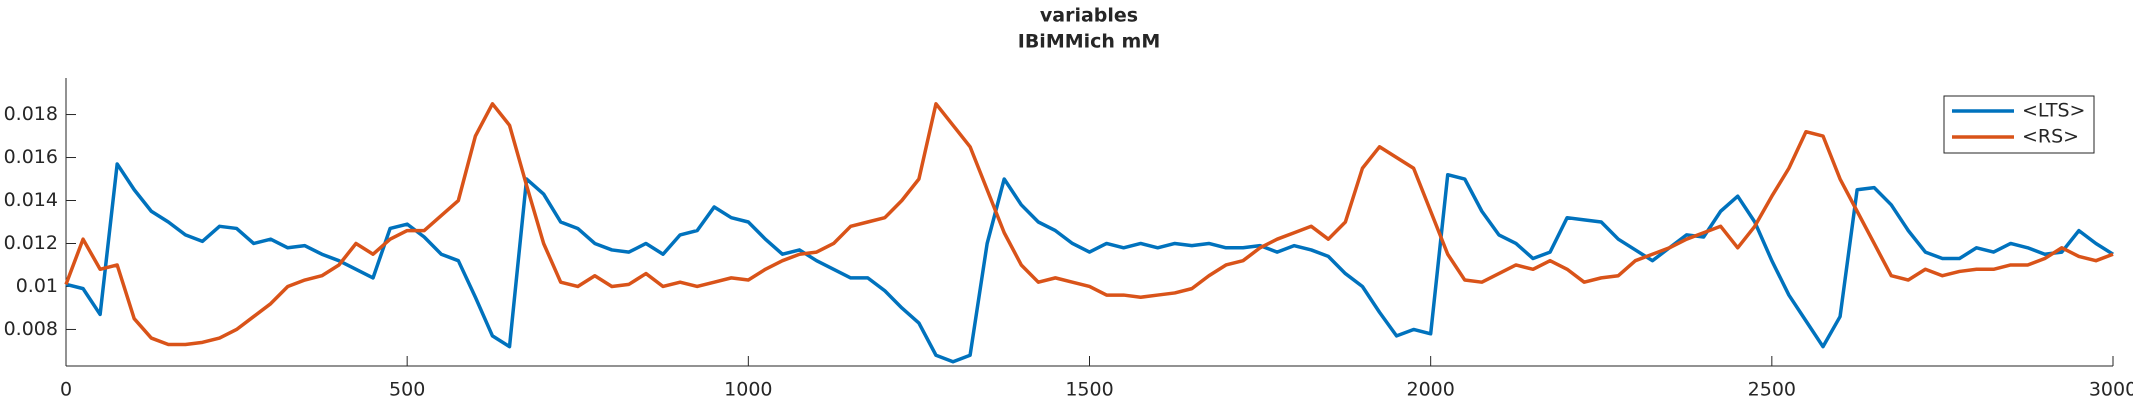 The width and height of the screenshot is (2133, 400). What do you see at coordinates (1089, 42) in the screenshot?
I see `chart-subtitle: IBiMMich mM` at bounding box center [1089, 42].